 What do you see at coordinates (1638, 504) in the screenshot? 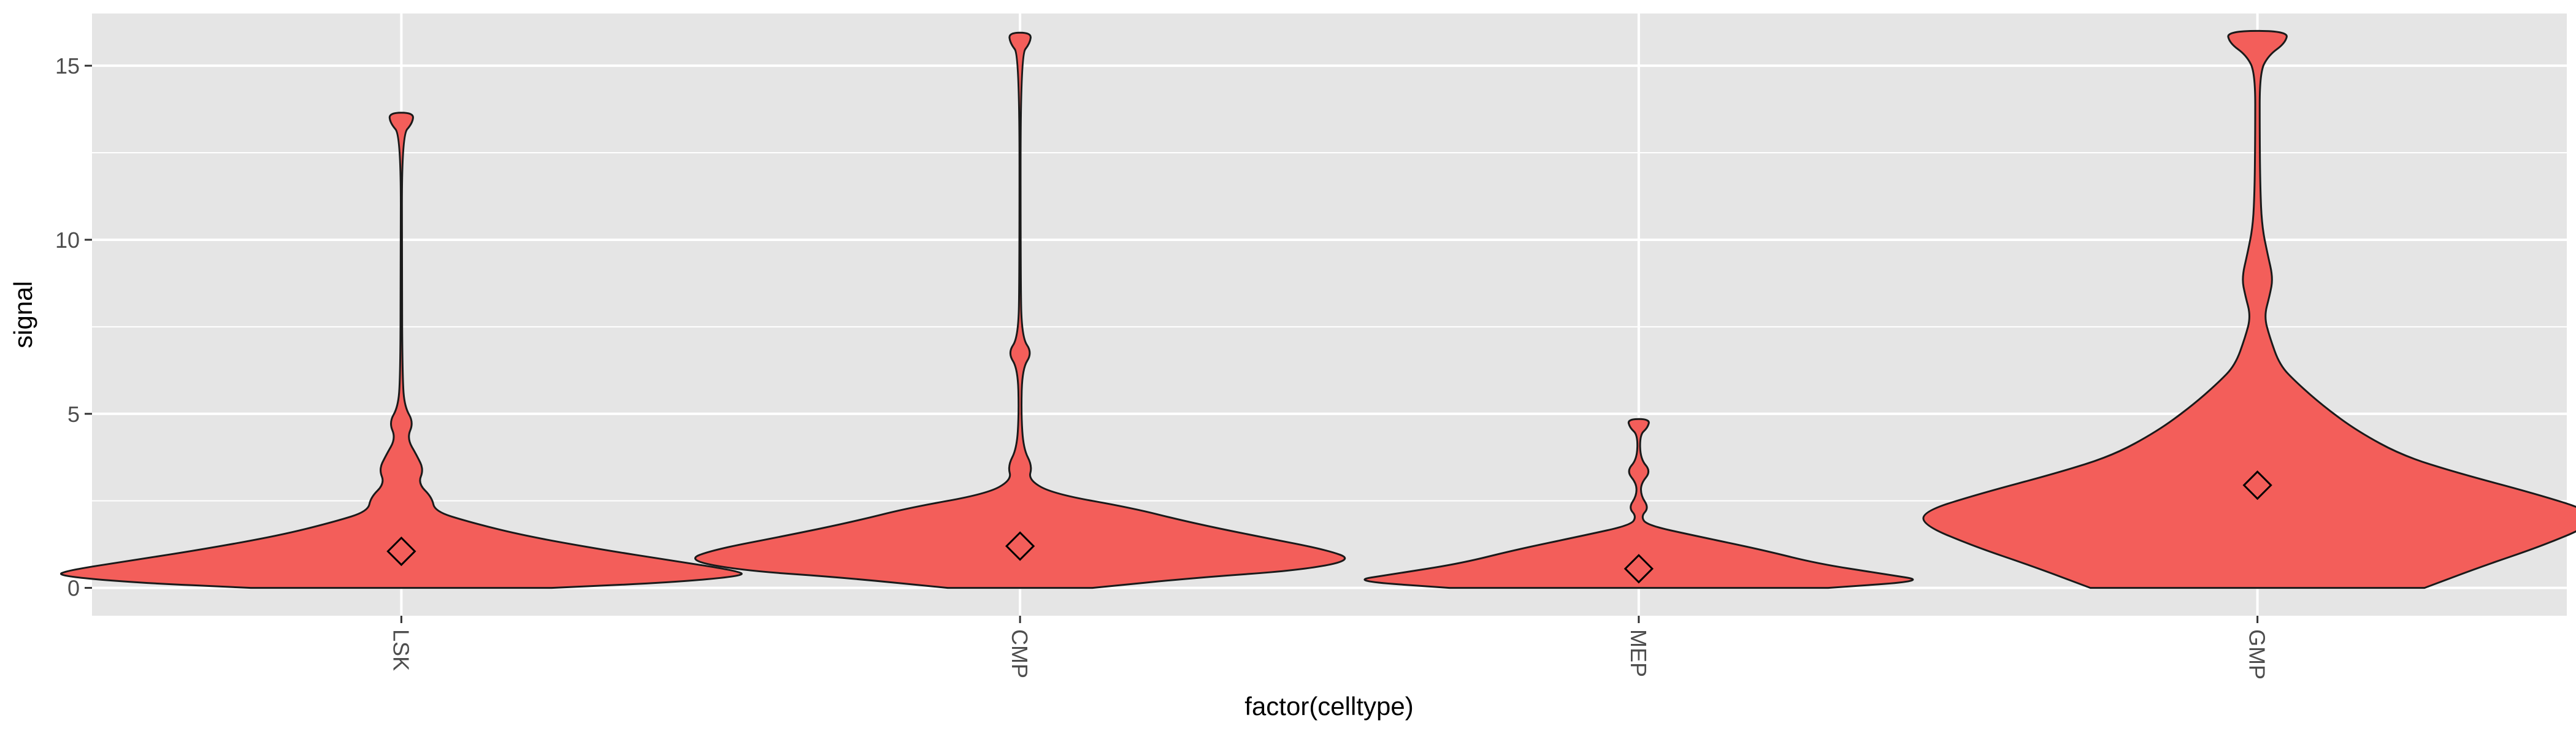
I see `violin-mep` at bounding box center [1638, 504].